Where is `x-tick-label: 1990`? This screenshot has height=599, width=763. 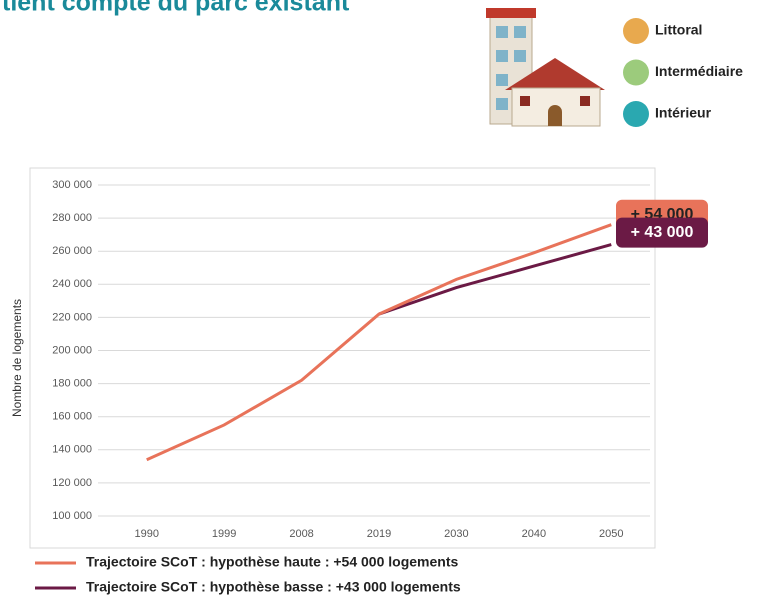 x-tick-label: 1990 is located at coordinates (146, 534).